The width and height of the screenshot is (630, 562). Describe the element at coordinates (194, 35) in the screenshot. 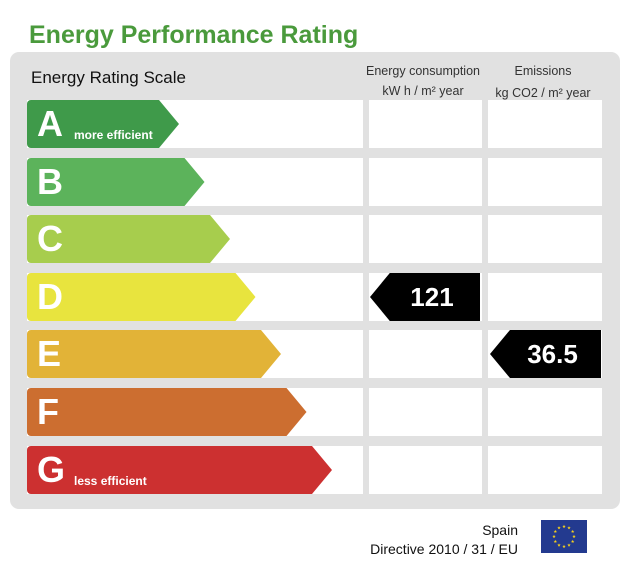

I see `page-title: Energy Performance Rating` at that location.